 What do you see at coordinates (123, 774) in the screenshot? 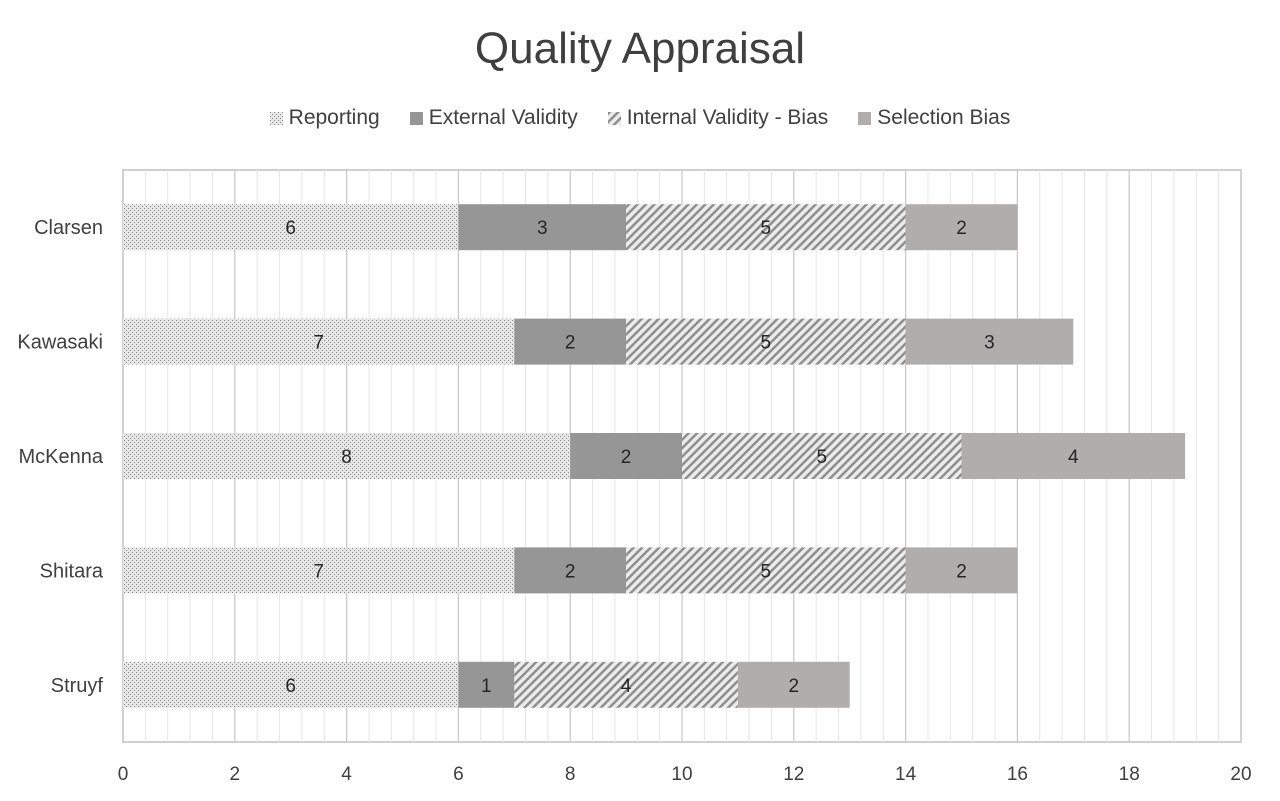
I see `x-tick-label: 0` at bounding box center [123, 774].